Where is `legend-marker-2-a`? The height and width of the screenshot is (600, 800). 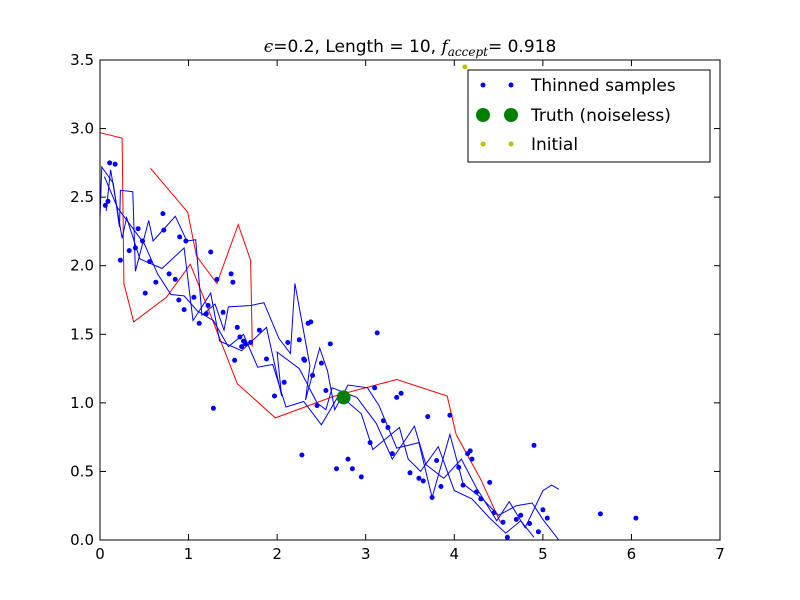
legend-marker-2-a is located at coordinates (483, 144).